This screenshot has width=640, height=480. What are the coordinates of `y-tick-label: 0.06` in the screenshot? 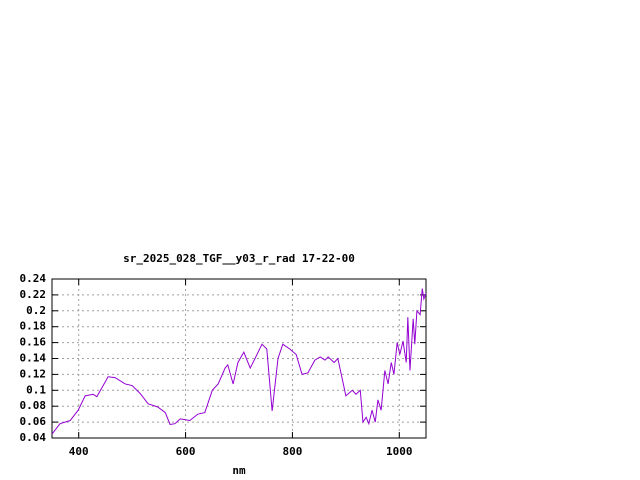 It's located at (33, 421).